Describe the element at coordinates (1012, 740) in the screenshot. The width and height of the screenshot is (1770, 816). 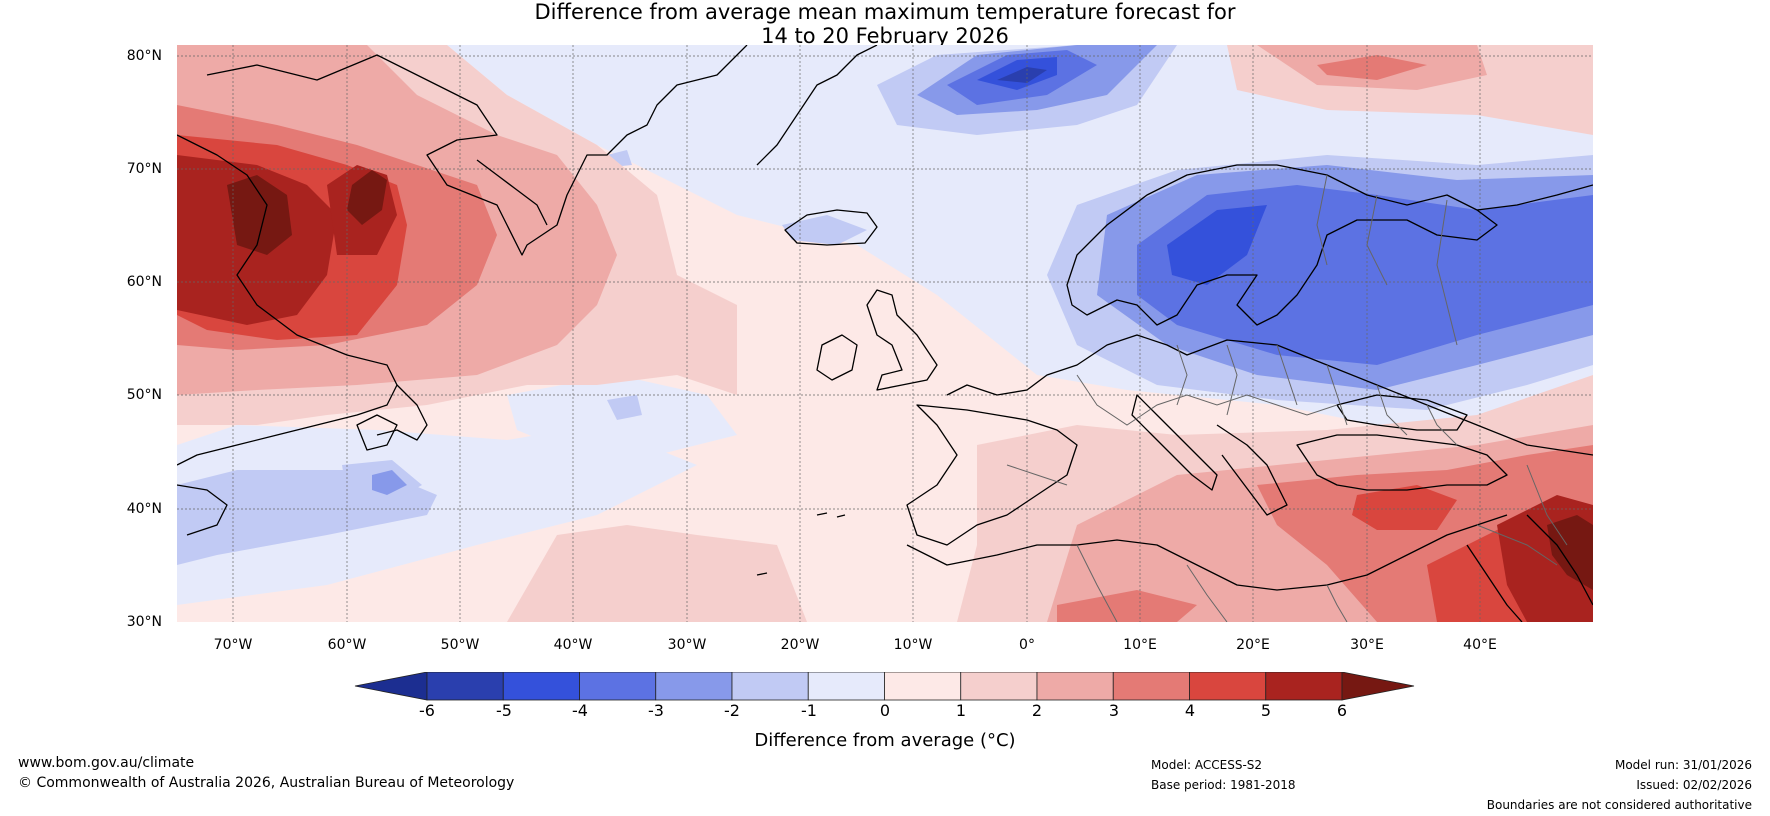
I see `colorbar-label-end: )` at that location.